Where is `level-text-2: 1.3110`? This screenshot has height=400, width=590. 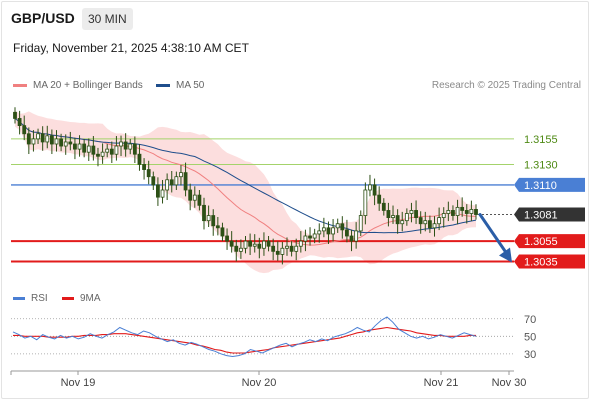
level-text-2: 1.3110 is located at coordinates (540, 186).